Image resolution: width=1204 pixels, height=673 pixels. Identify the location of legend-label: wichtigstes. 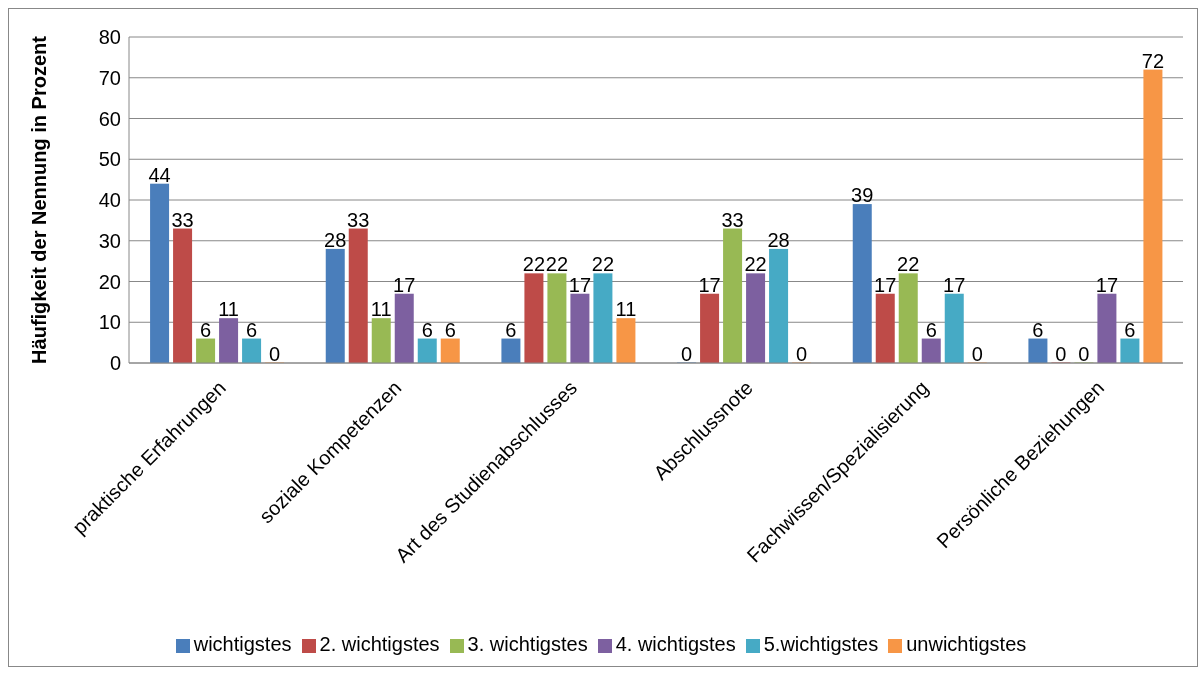
(242, 644).